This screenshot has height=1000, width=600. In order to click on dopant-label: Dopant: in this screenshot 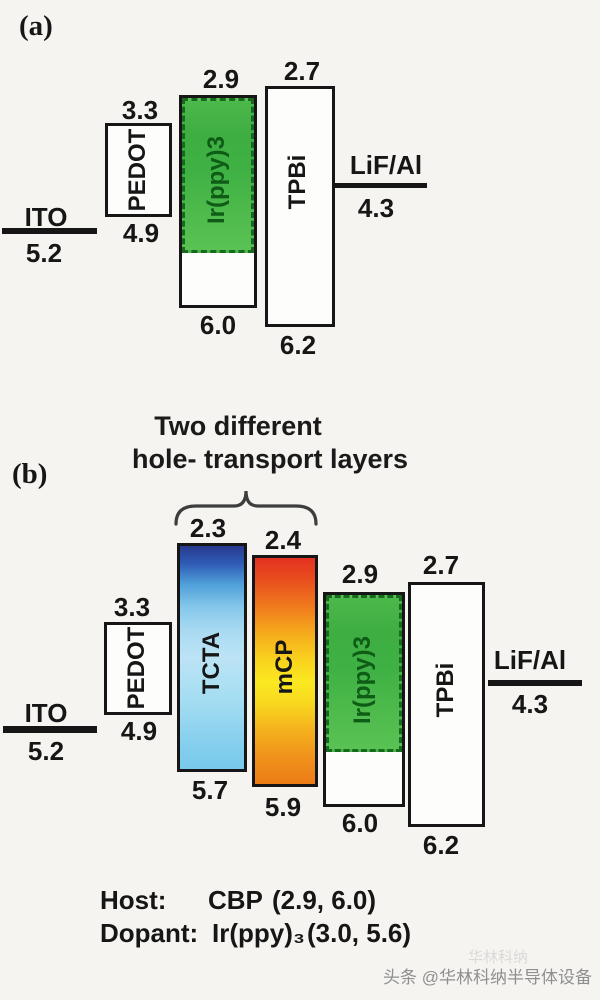, I will do `click(149, 933)`.